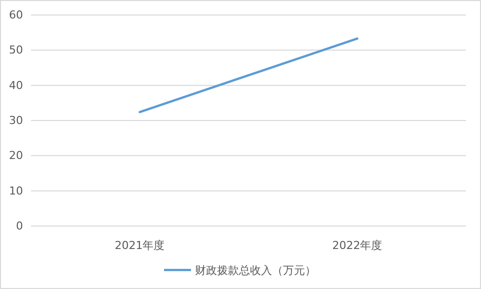 The height and width of the screenshot is (289, 481). Describe the element at coordinates (16, 191) in the screenshot. I see `y-tick-label: 10` at that location.